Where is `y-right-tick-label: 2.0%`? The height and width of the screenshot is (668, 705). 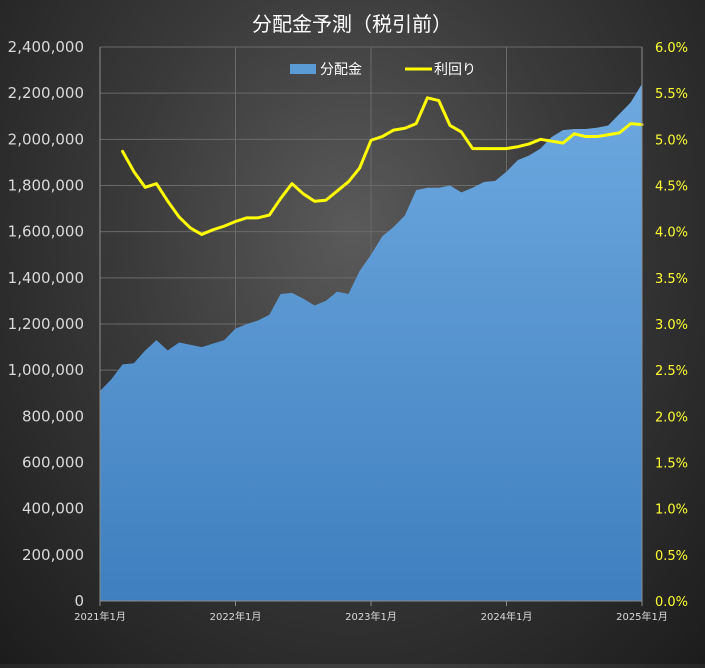
y-right-tick-label: 2.0% is located at coordinates (671, 417).